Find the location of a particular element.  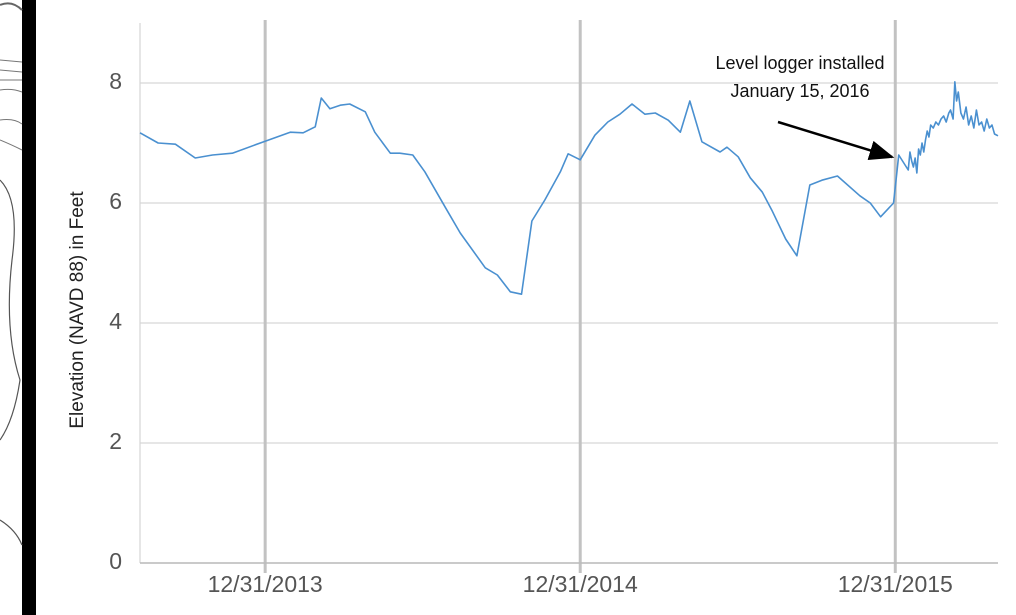

map-border is located at coordinates (29, 307).